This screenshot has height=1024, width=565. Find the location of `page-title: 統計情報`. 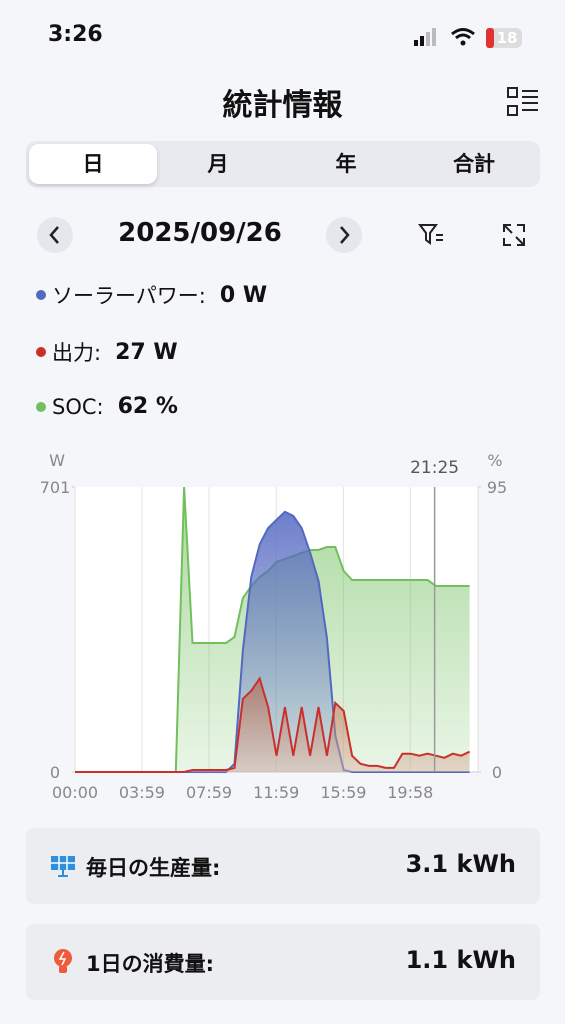

page-title: 統計情報 is located at coordinates (282, 105).